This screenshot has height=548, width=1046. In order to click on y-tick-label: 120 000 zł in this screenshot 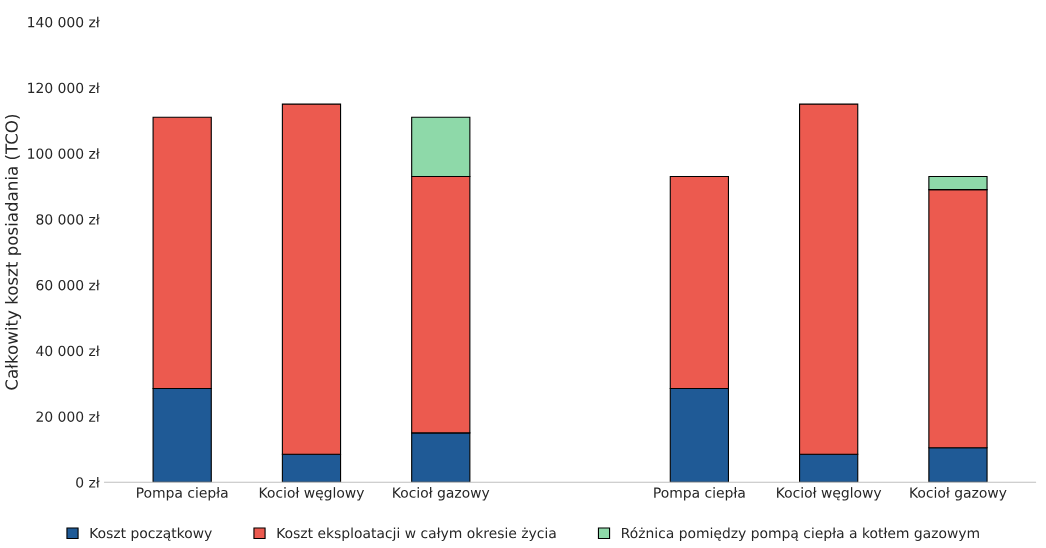, I will do `click(64, 88)`.